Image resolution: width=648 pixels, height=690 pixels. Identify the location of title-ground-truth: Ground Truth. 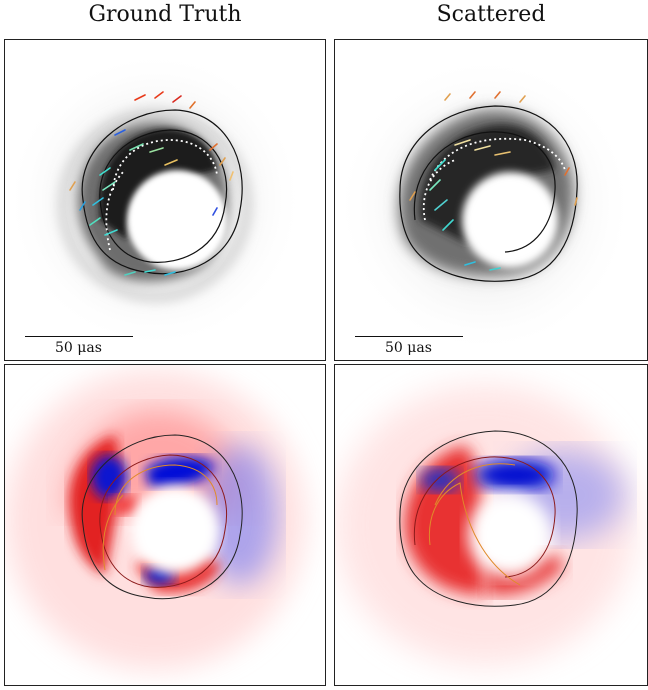
(165, 14).